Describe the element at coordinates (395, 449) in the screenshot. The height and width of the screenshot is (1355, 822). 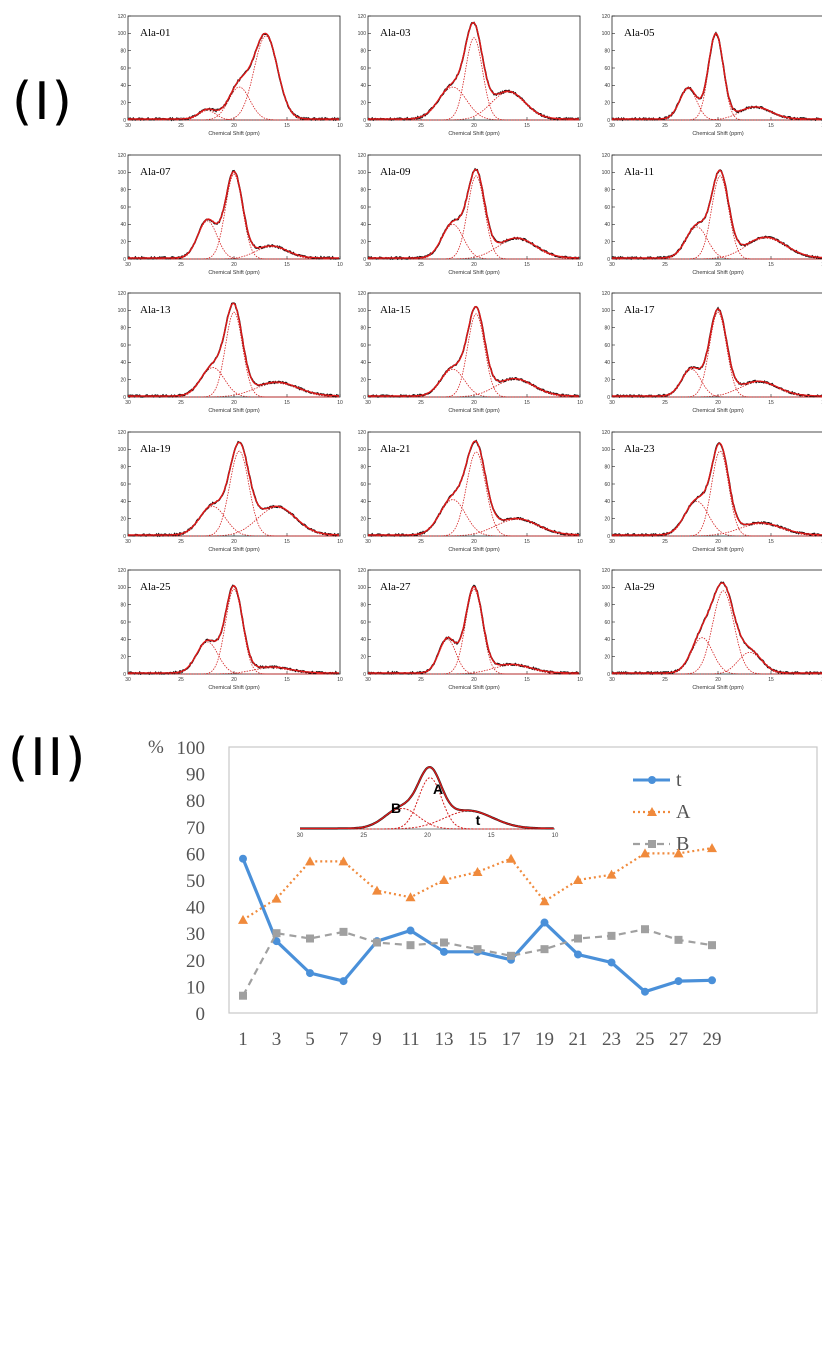
I see `panel-label: Ala-21` at that location.